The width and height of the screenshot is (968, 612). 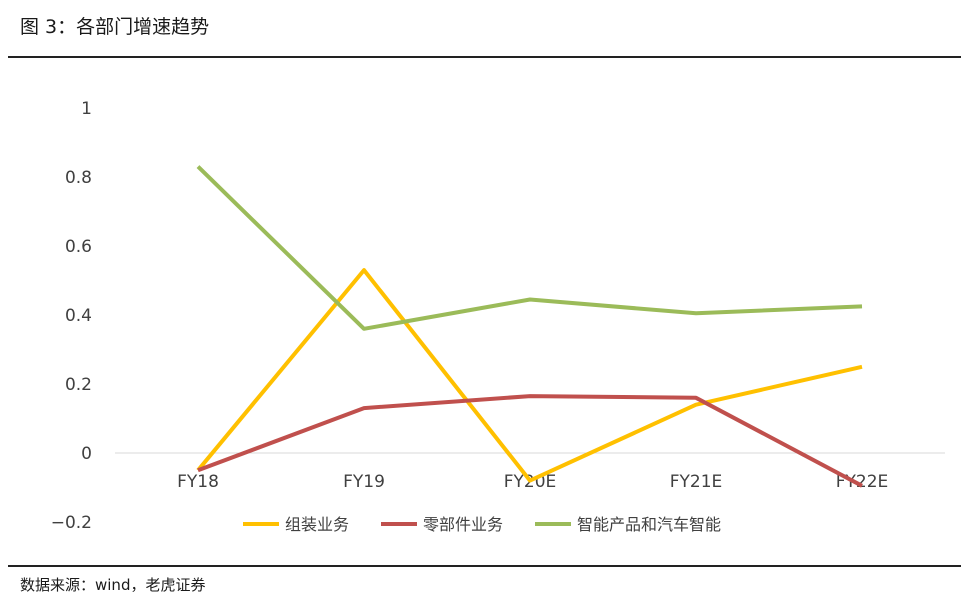 I want to click on legend-label: 智能产品和汽车智能, so click(x=649, y=524).